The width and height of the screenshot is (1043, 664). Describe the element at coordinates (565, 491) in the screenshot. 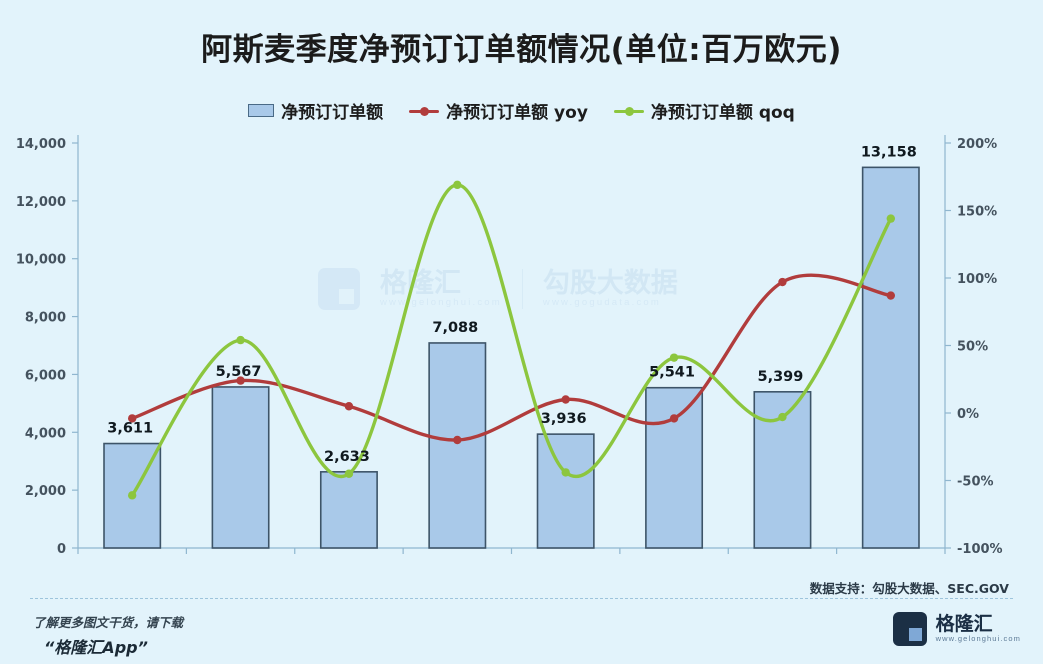

I see `bar-25Q1` at that location.